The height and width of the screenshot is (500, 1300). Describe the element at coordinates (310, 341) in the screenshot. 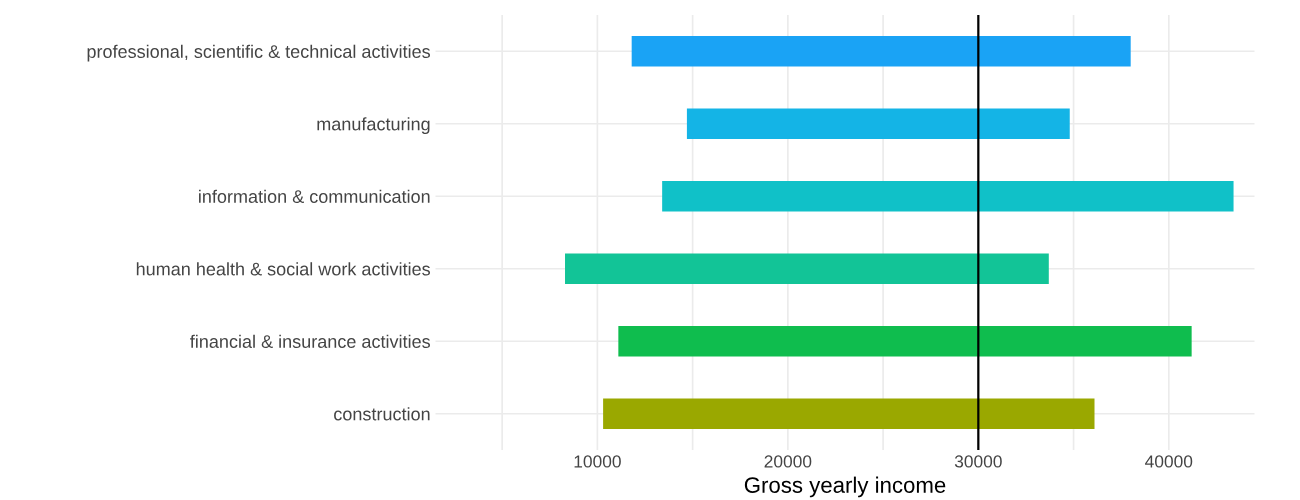

I see `y-tick-label: financial & insurance activities` at that location.